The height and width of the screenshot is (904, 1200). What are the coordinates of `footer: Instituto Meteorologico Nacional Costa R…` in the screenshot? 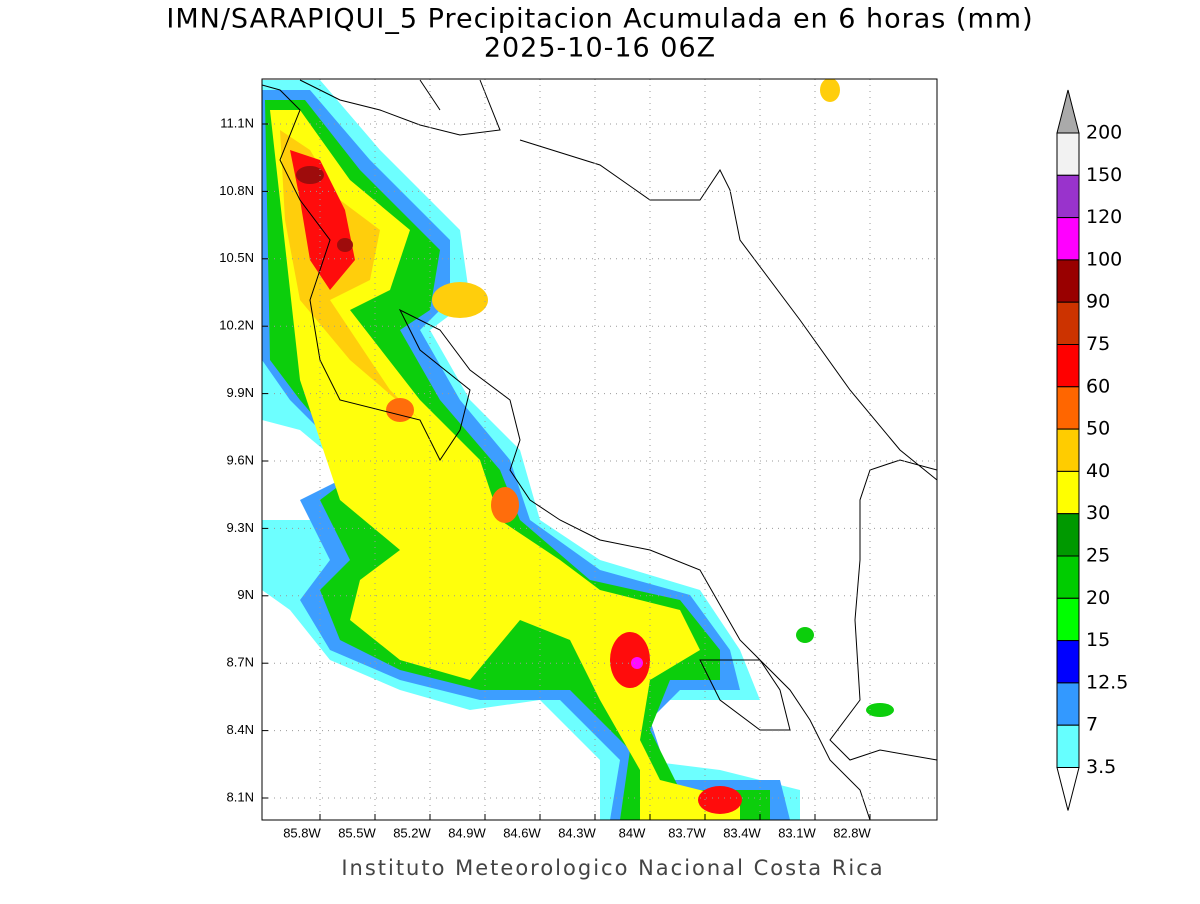 It's located at (612, 868).